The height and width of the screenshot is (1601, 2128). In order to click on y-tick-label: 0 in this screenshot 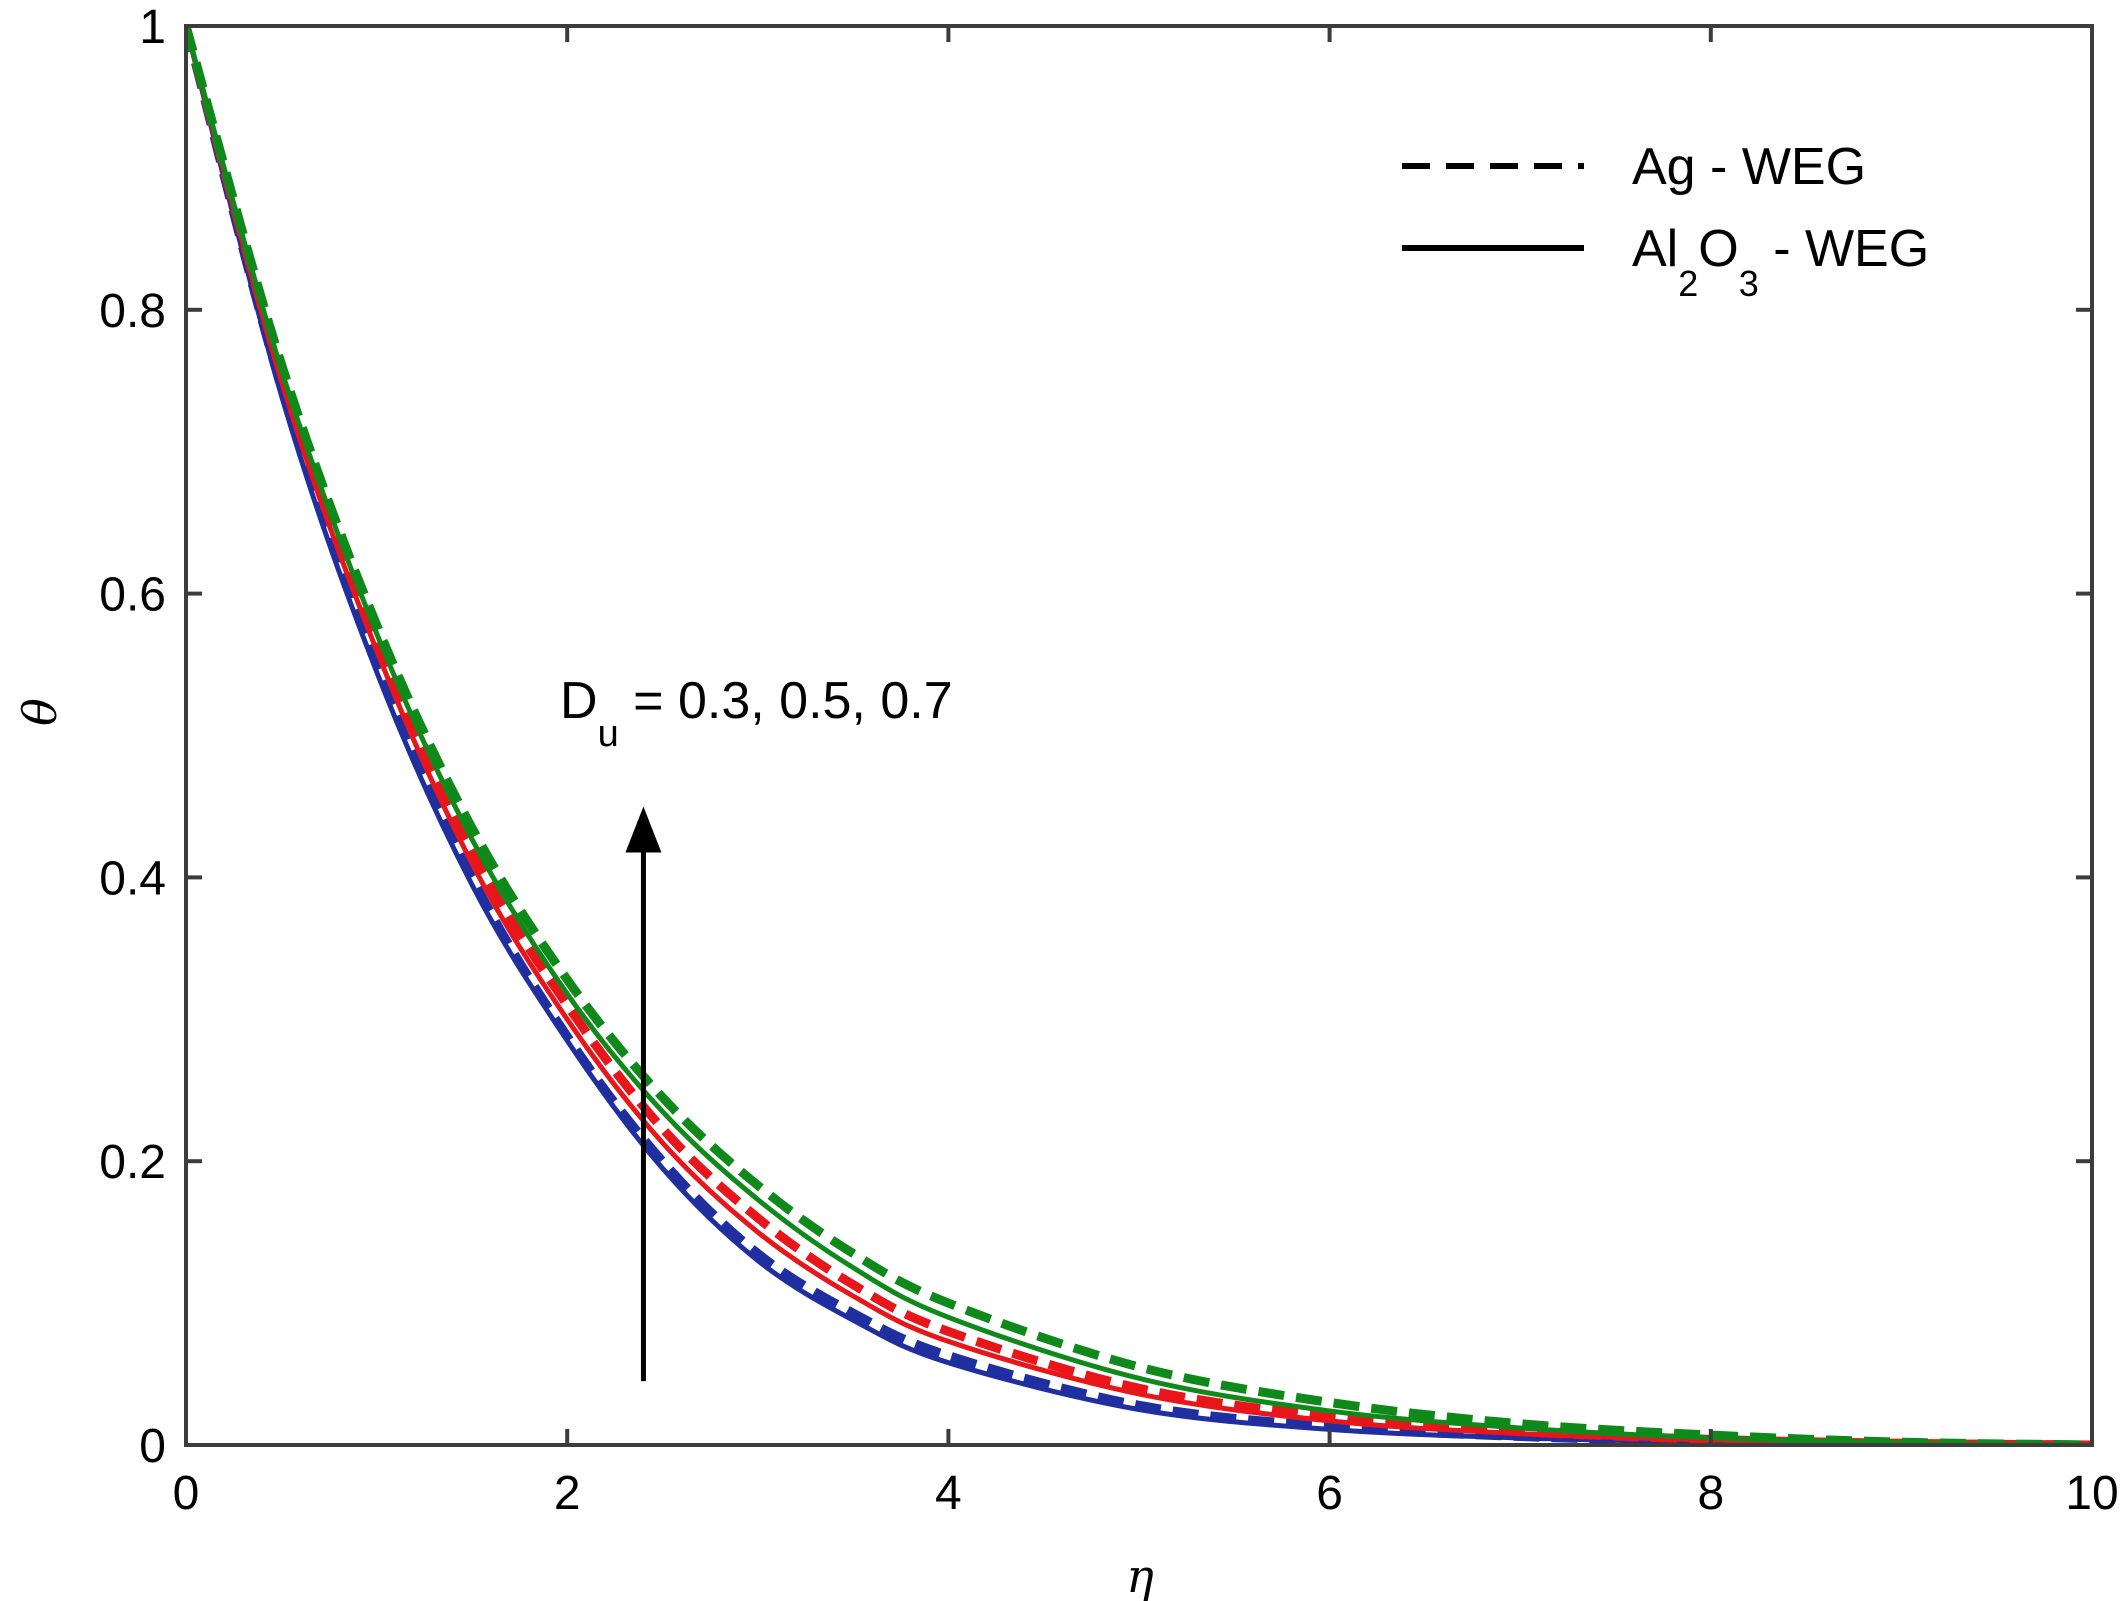, I will do `click(152, 1446)`.